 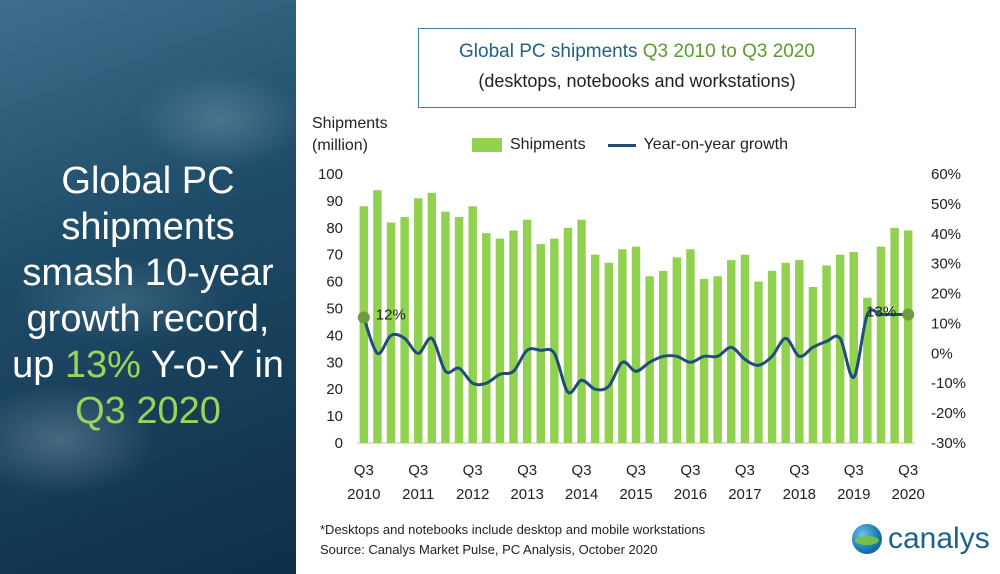 What do you see at coordinates (334, 309) in the screenshot?
I see `left-y-tick-label: 50` at bounding box center [334, 309].